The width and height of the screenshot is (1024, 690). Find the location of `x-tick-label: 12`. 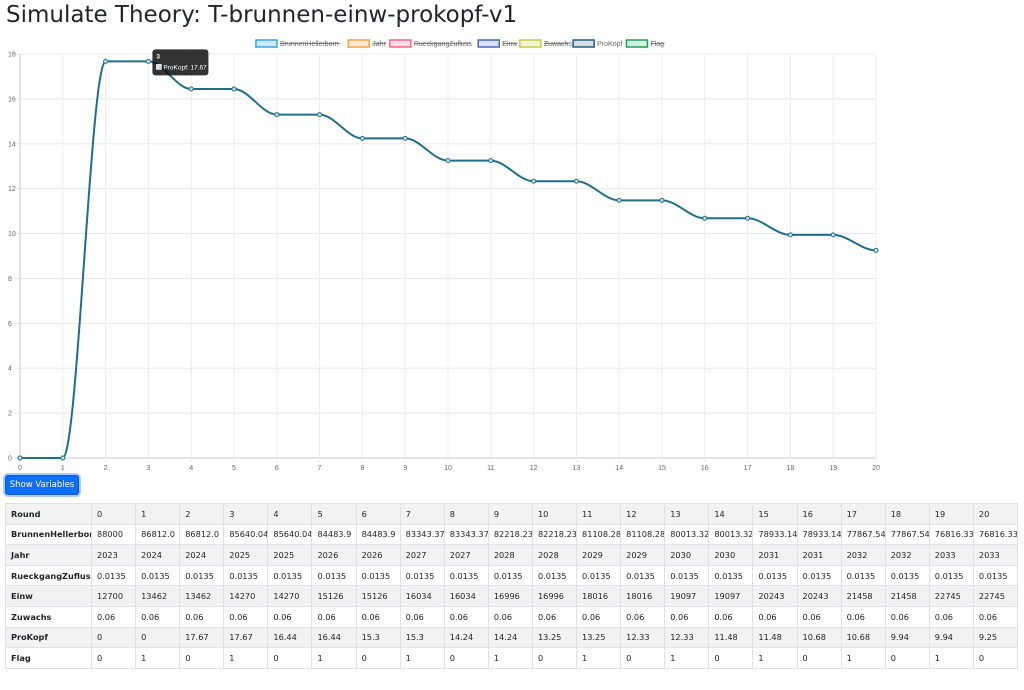

x-tick-label: 12 is located at coordinates (534, 468).